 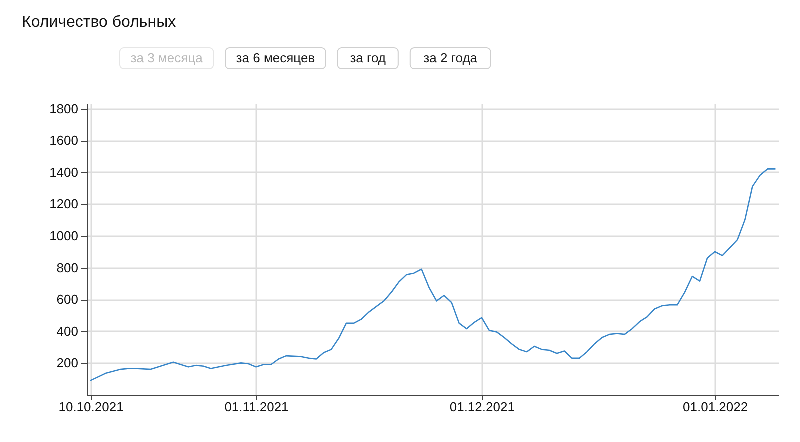 I want to click on x-tick-label: 01.01.2022, so click(x=715, y=407).